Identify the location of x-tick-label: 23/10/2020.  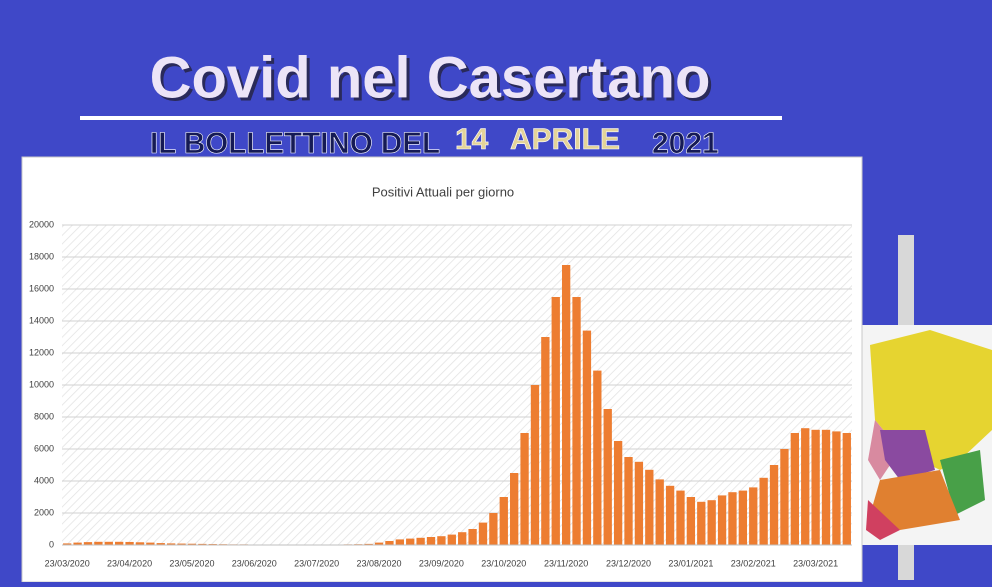
(503, 563).